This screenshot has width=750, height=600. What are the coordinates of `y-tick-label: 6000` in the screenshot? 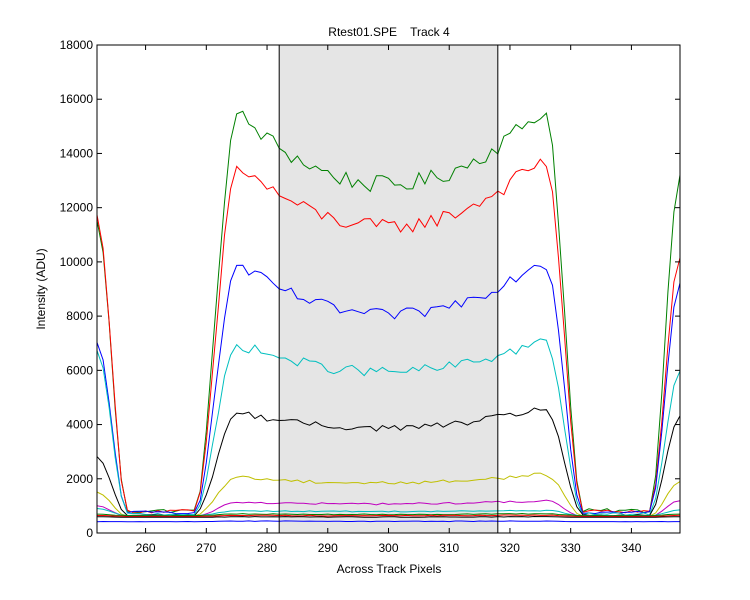 It's located at (79, 370).